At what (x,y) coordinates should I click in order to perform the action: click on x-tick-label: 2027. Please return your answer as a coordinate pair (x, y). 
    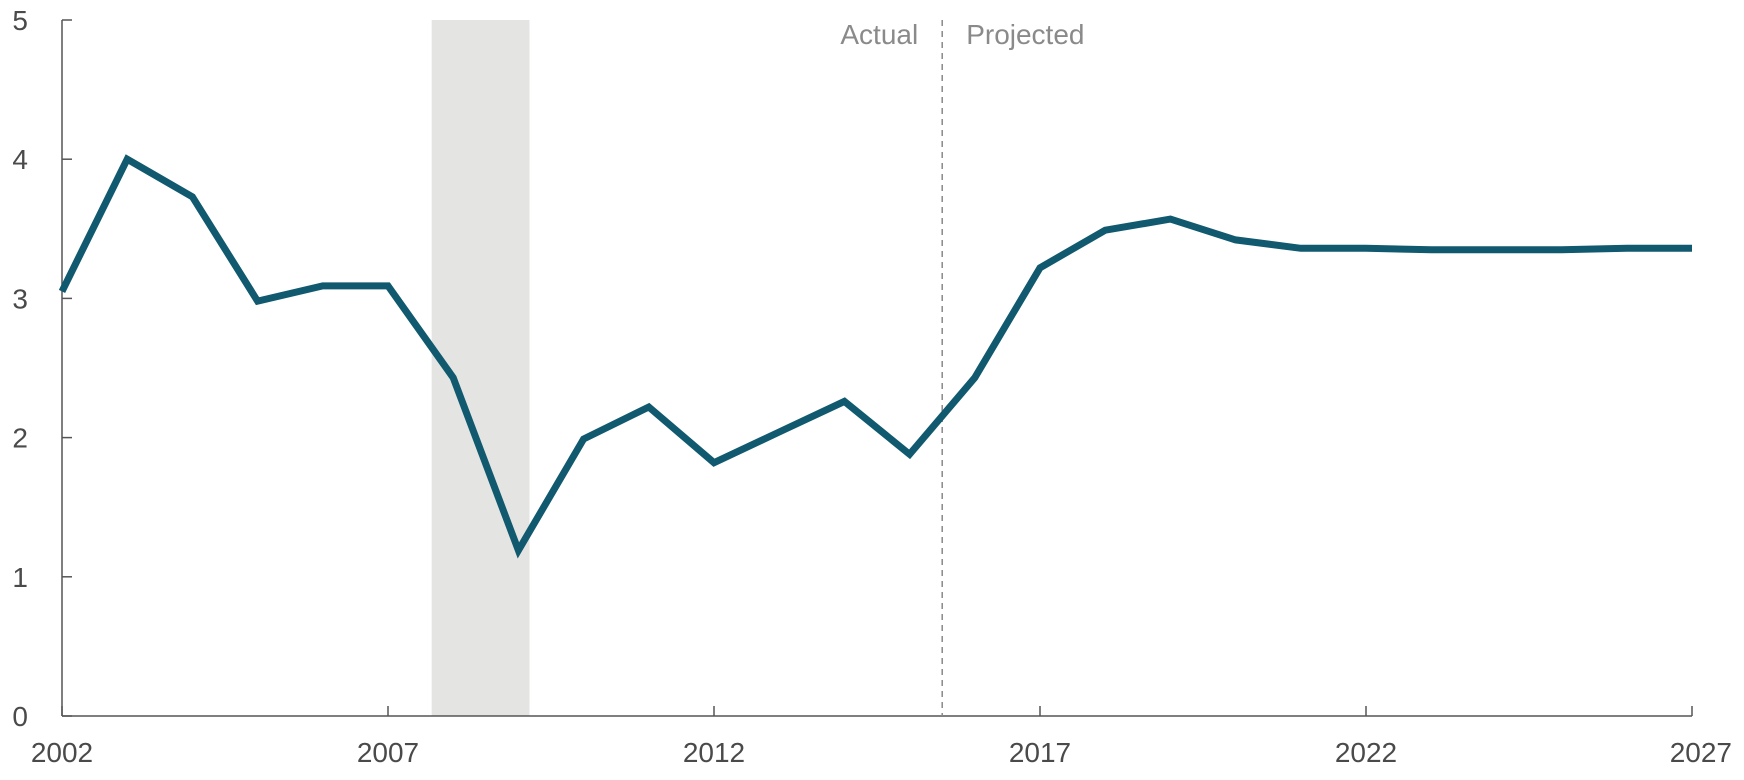
    Looking at the image, I should click on (1701, 752).